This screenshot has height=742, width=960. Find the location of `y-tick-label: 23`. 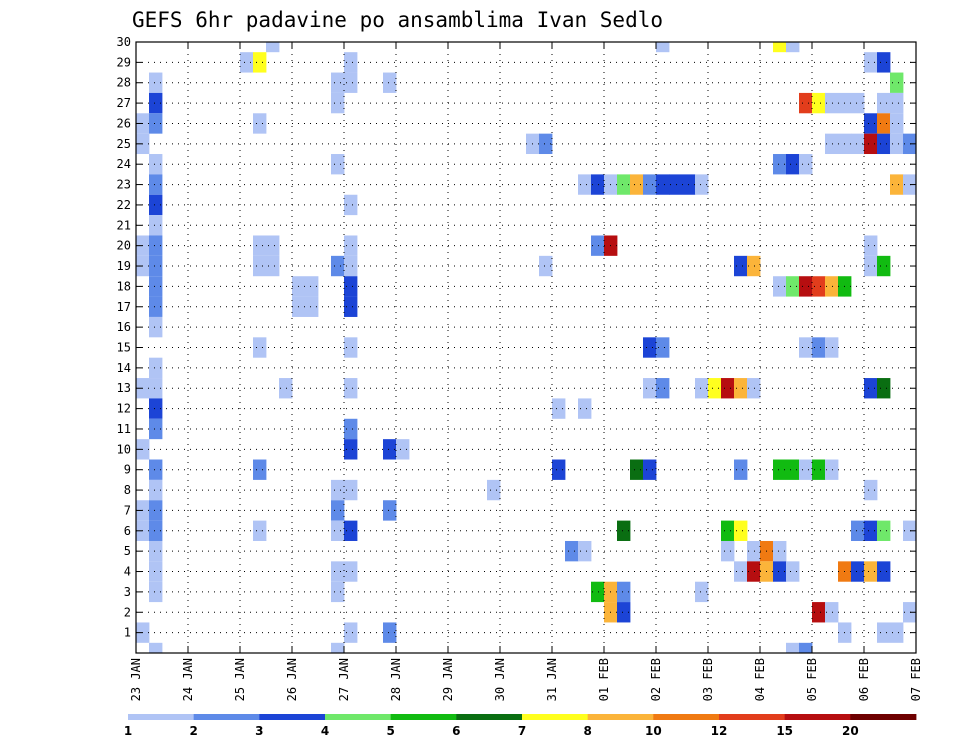

y-tick-label: 23 is located at coordinates (124, 185).